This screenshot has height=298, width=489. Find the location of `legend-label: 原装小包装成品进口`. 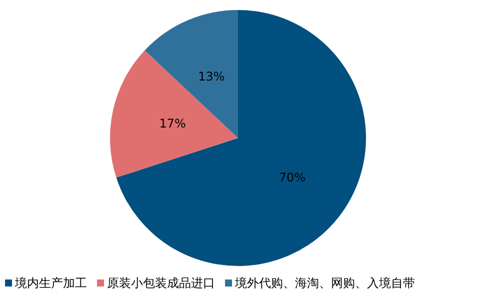

legend-label: 原装小包装成品进口 is located at coordinates (161, 283).